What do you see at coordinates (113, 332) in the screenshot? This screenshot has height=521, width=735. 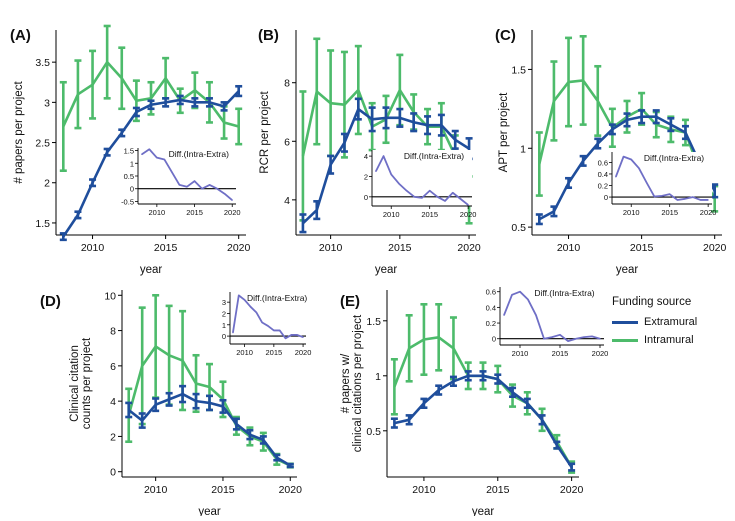 I see `y-tick-label: 8` at bounding box center [113, 332].